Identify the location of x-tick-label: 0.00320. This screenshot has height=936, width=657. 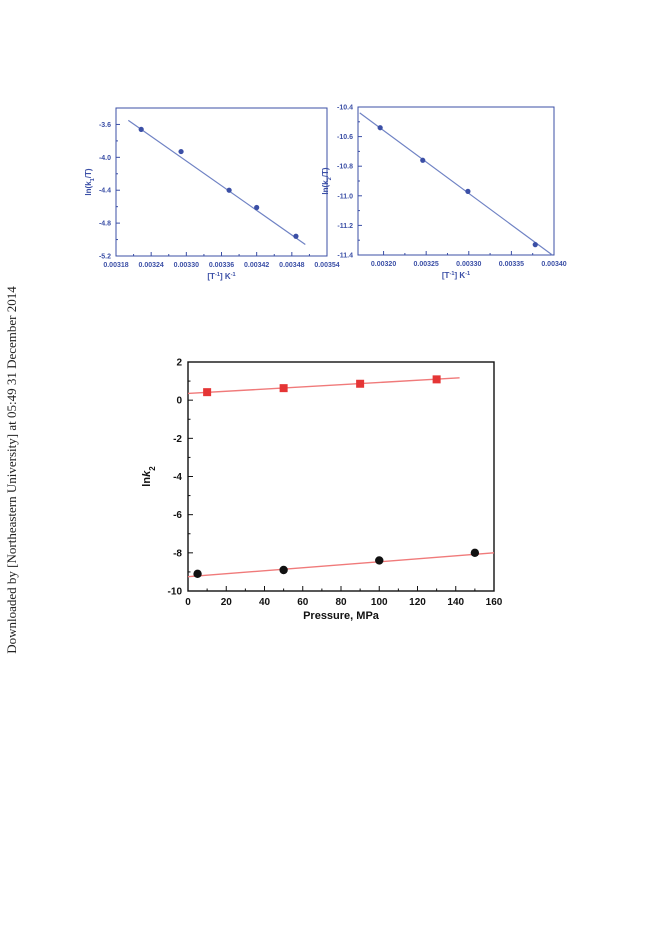
(383, 264).